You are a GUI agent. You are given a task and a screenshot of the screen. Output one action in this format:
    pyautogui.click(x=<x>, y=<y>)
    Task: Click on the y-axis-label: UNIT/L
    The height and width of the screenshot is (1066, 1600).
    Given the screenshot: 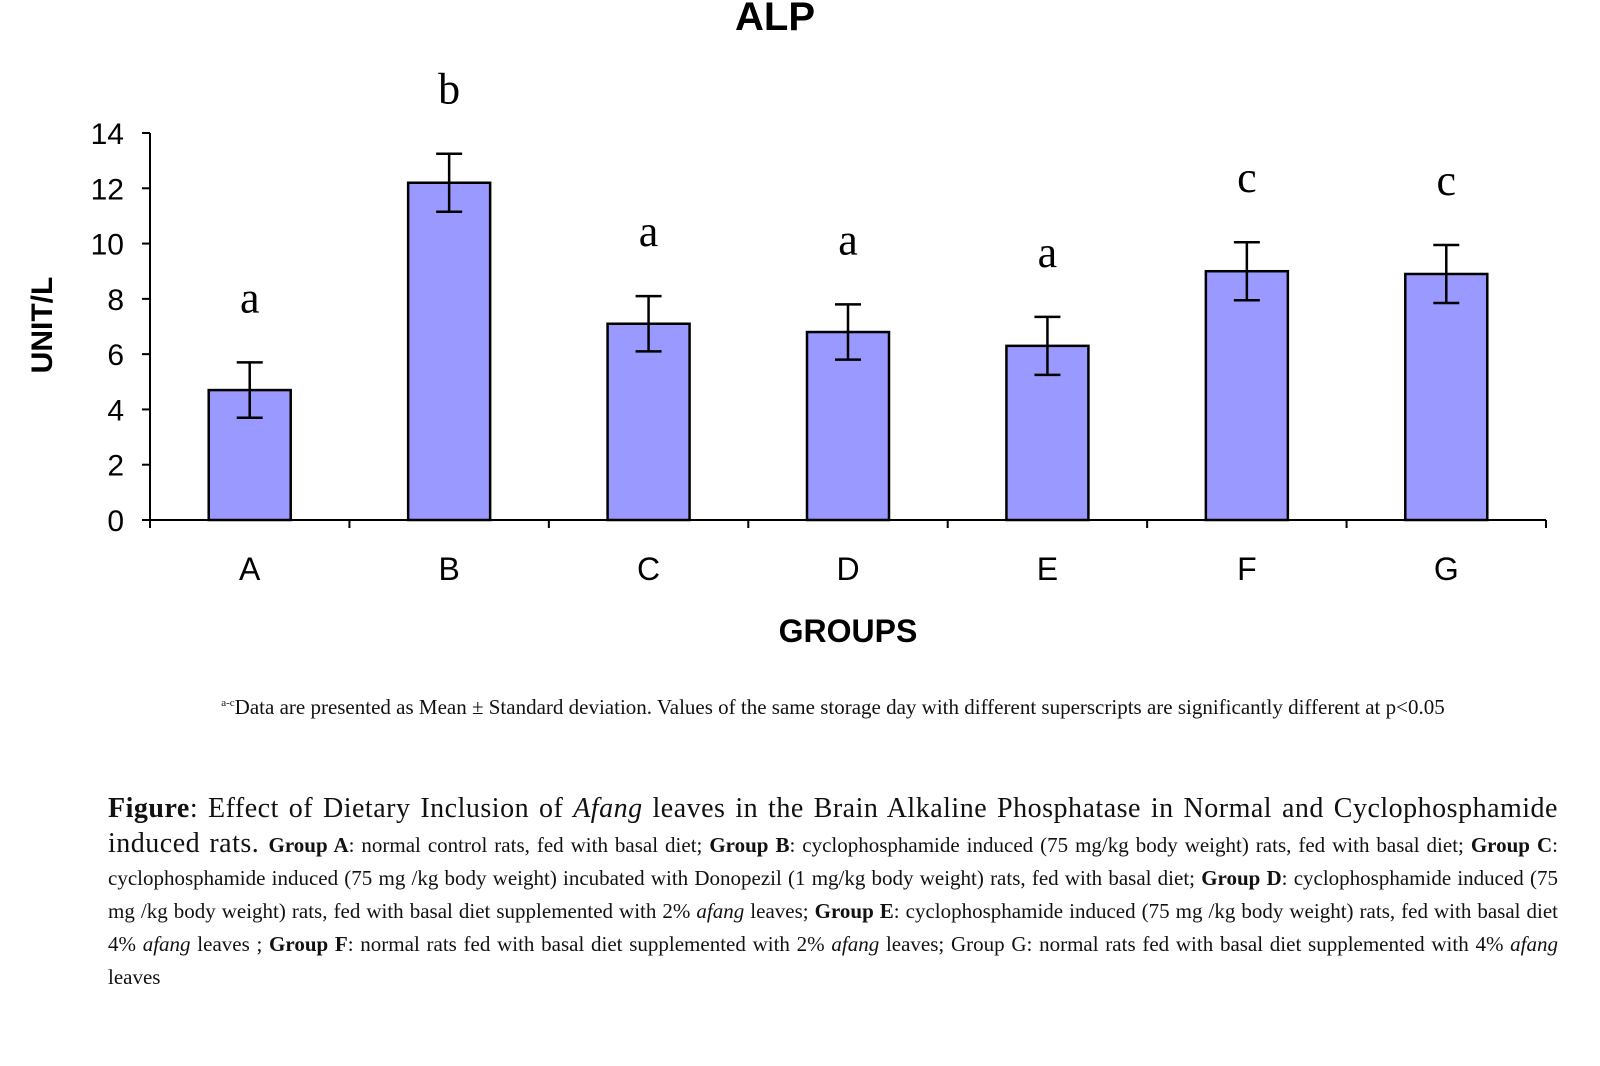 What is the action you would take?
    pyautogui.click(x=42, y=325)
    